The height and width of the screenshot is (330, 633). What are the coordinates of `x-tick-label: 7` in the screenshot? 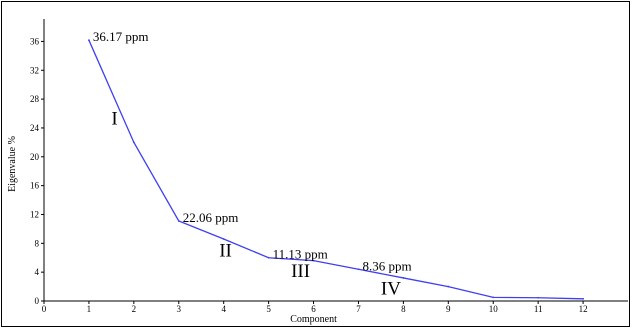 It's located at (358, 309).